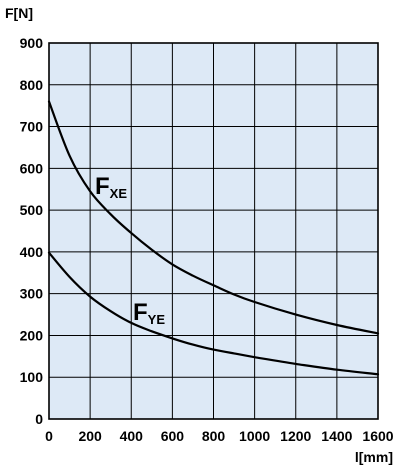  Describe the element at coordinates (32, 127) in the screenshot. I see `y-tick-label: 700` at that location.